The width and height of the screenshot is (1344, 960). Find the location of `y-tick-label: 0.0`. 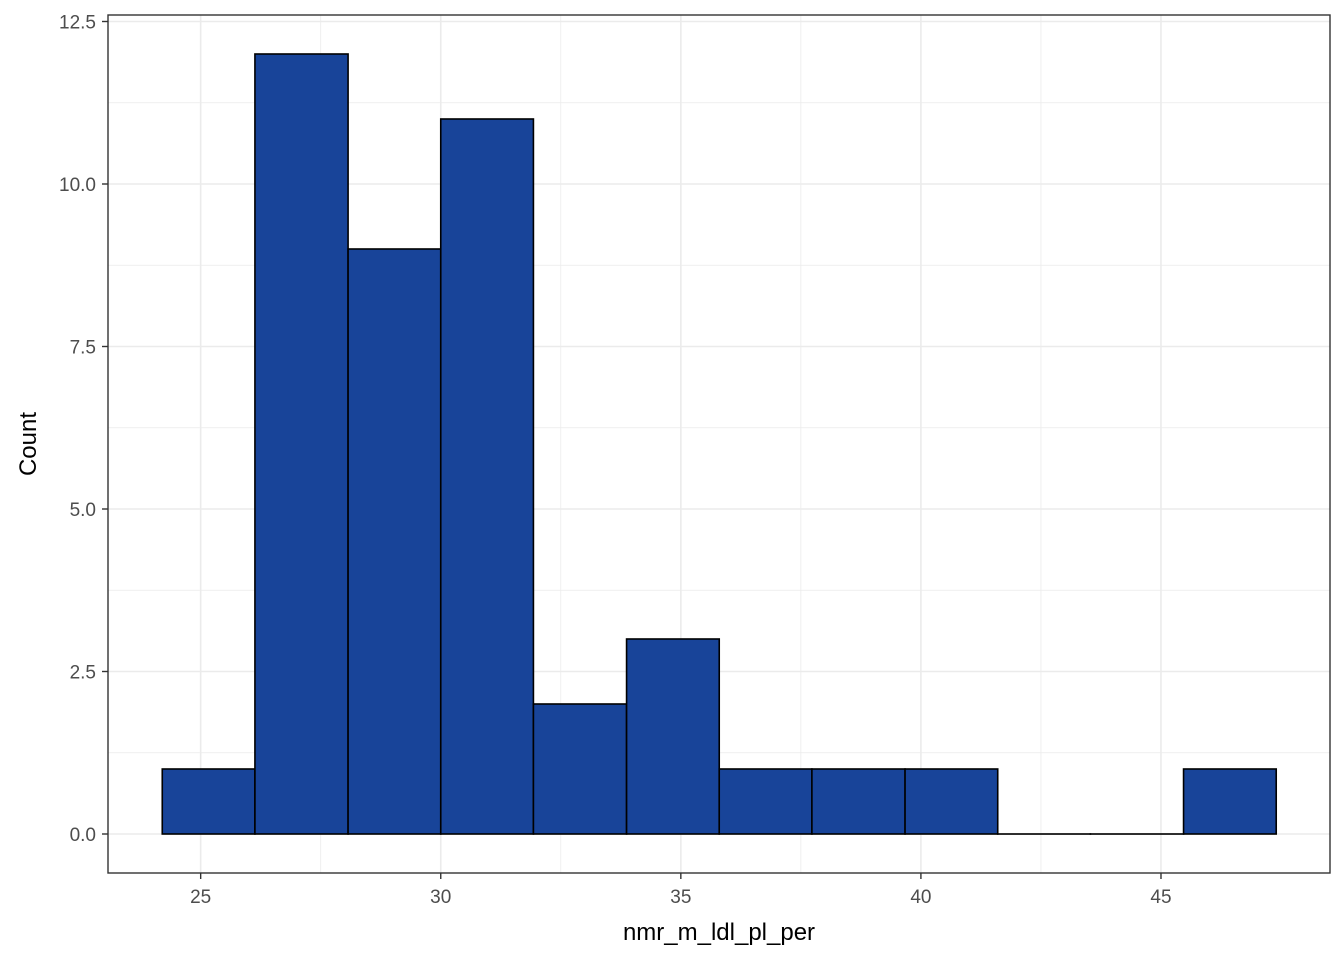

y-tick-label: 0.0 is located at coordinates (83, 835).